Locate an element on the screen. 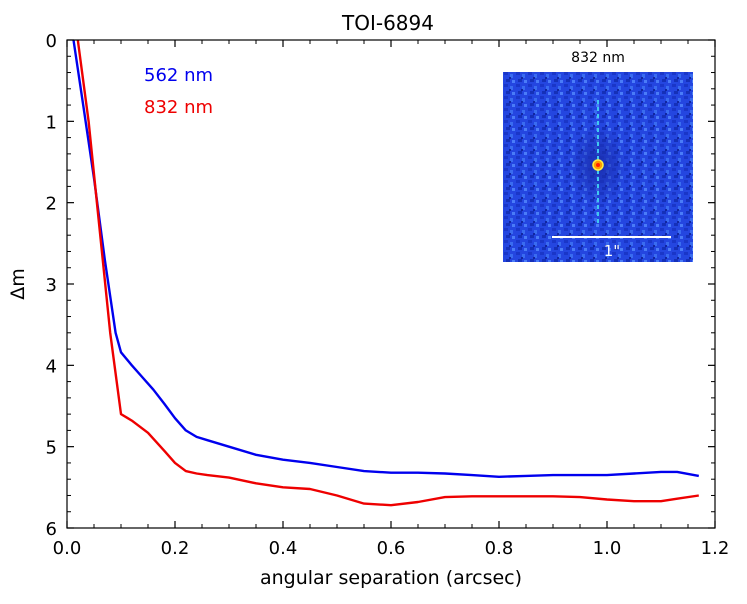  x-tick-label: 1.0 is located at coordinates (607, 548).